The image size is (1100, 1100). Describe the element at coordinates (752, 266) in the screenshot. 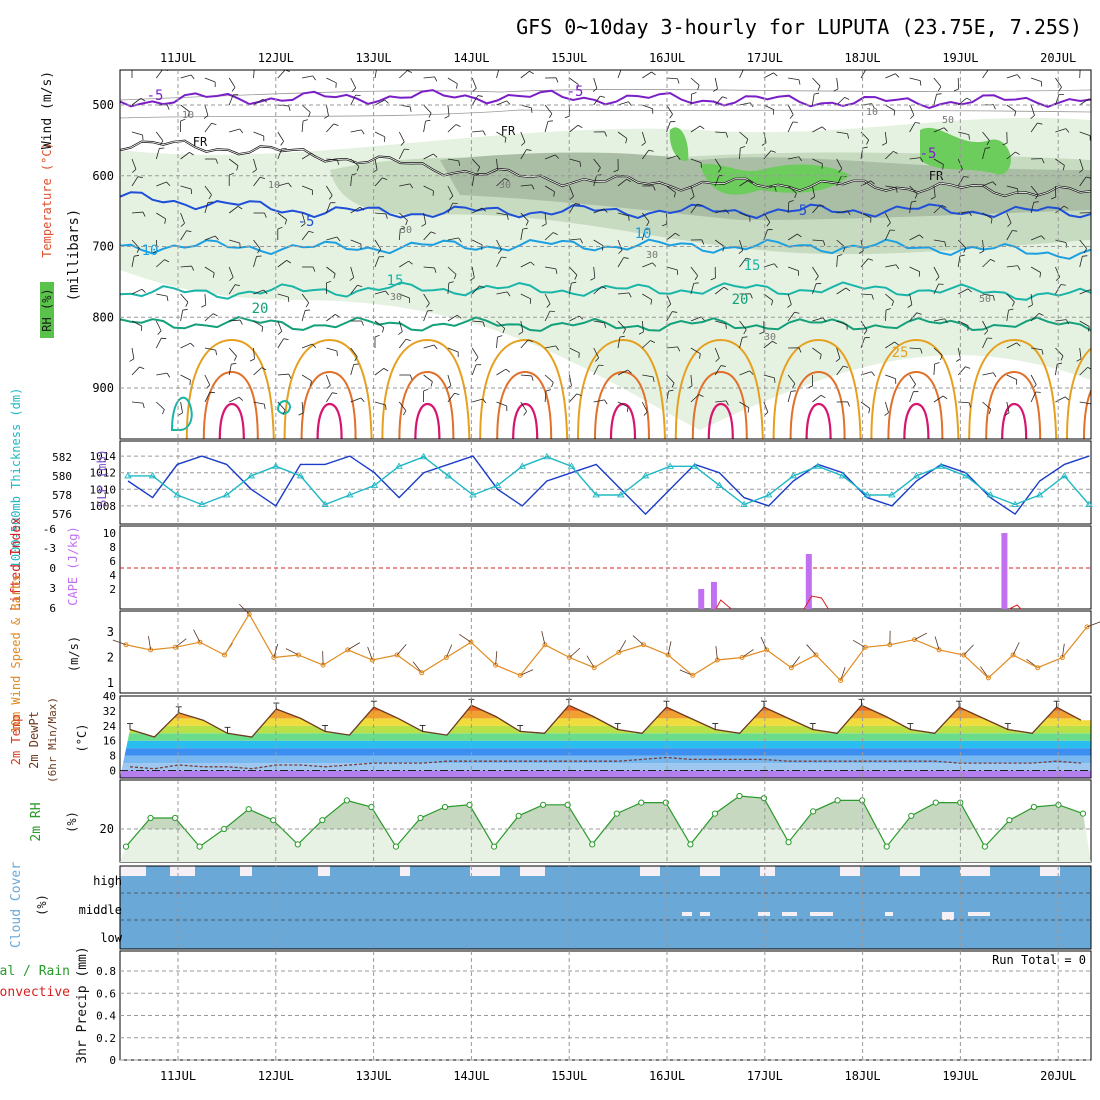

I see `contour-label: 15` at that location.